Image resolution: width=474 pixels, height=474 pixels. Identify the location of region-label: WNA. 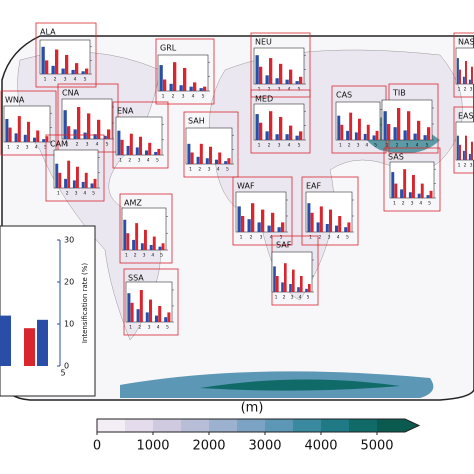
(15, 100).